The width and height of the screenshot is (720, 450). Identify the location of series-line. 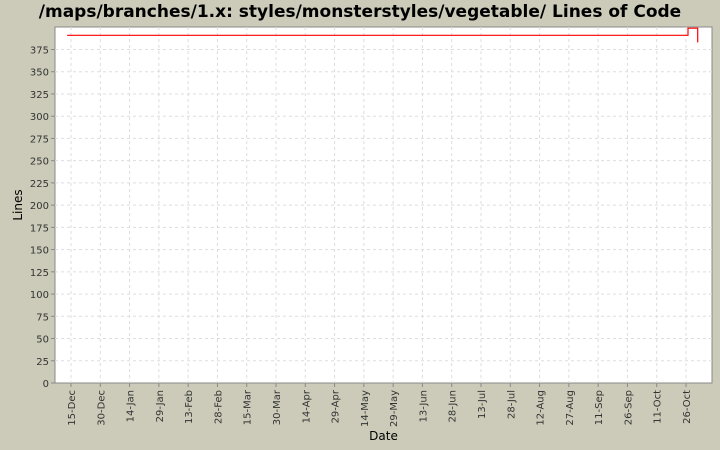
(383, 35).